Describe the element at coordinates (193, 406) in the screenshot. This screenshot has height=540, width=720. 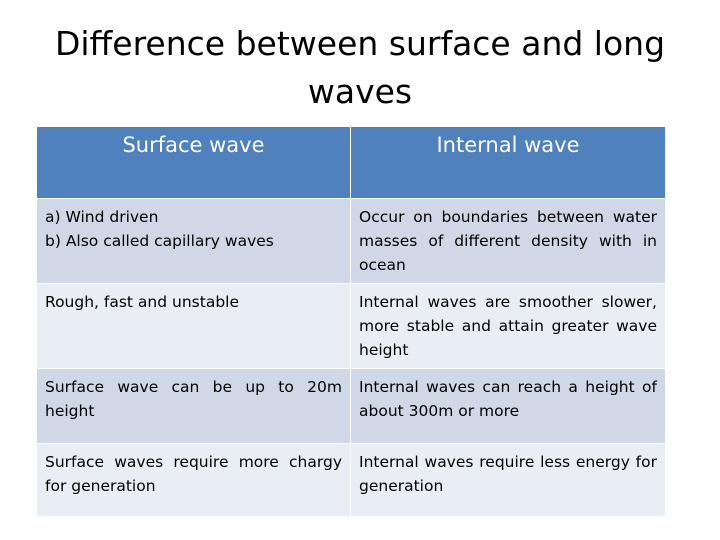
I see `table-cell: Surface wave can be up to 20m height` at that location.